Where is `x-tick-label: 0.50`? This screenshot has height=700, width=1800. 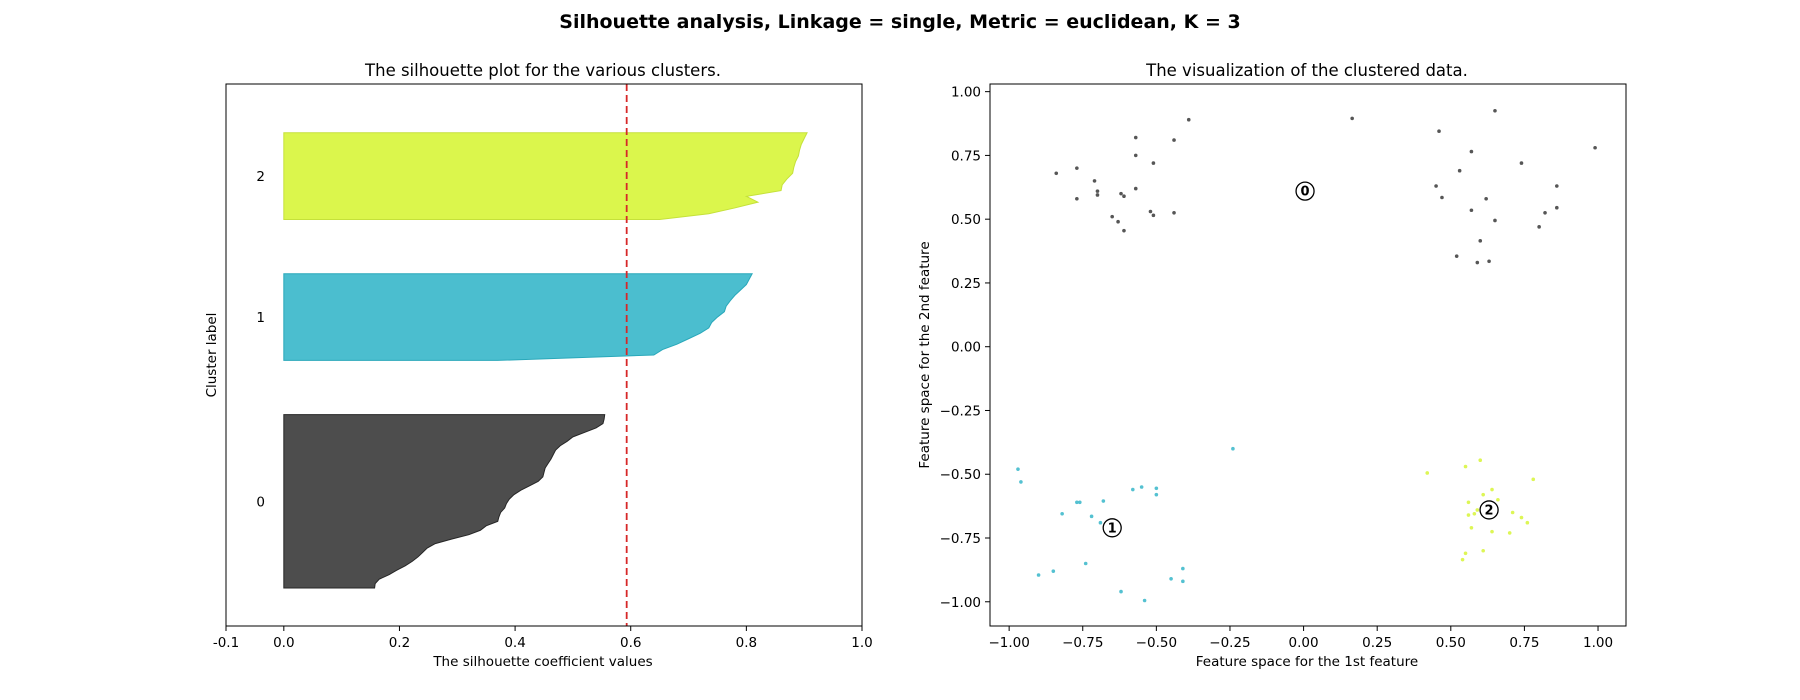
x-tick-label: 0.50 is located at coordinates (1451, 643).